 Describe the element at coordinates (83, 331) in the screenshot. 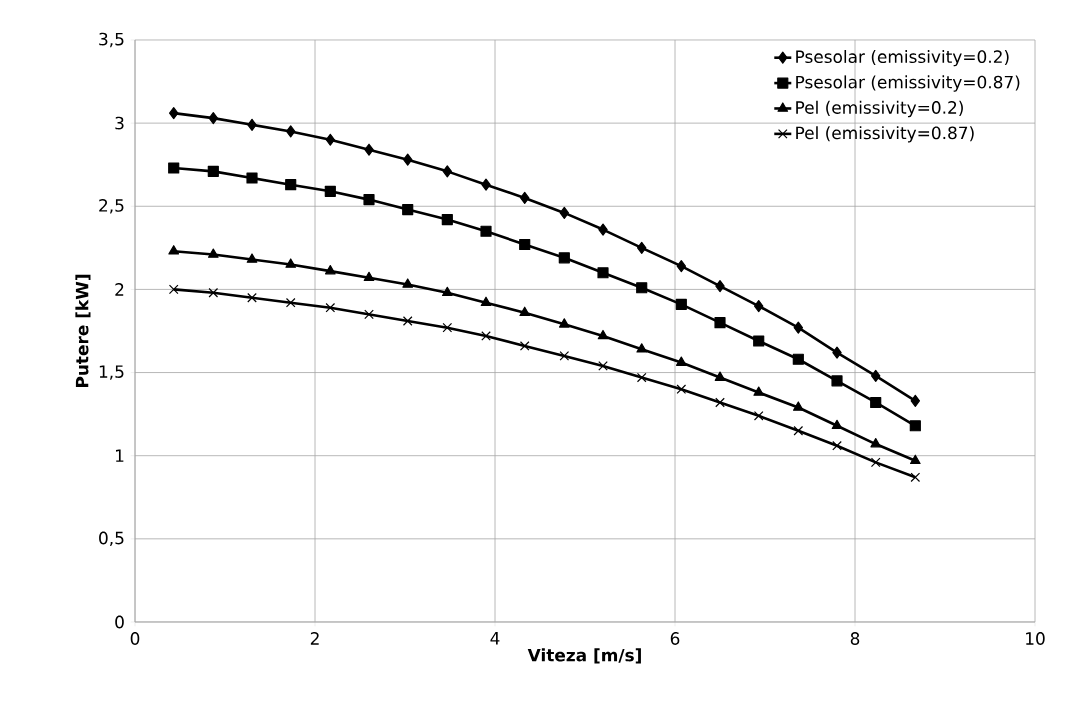

I see `y-axis-title: Putere [kW]` at that location.